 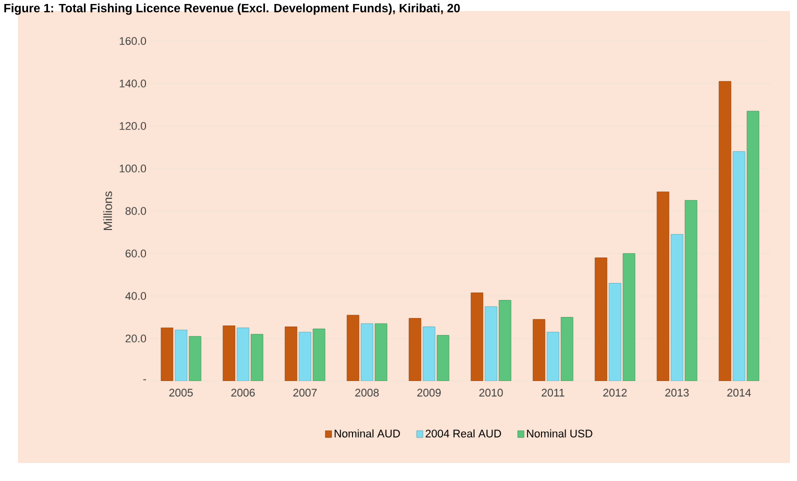 I want to click on y-tick-label: 60.0, so click(x=136, y=254).